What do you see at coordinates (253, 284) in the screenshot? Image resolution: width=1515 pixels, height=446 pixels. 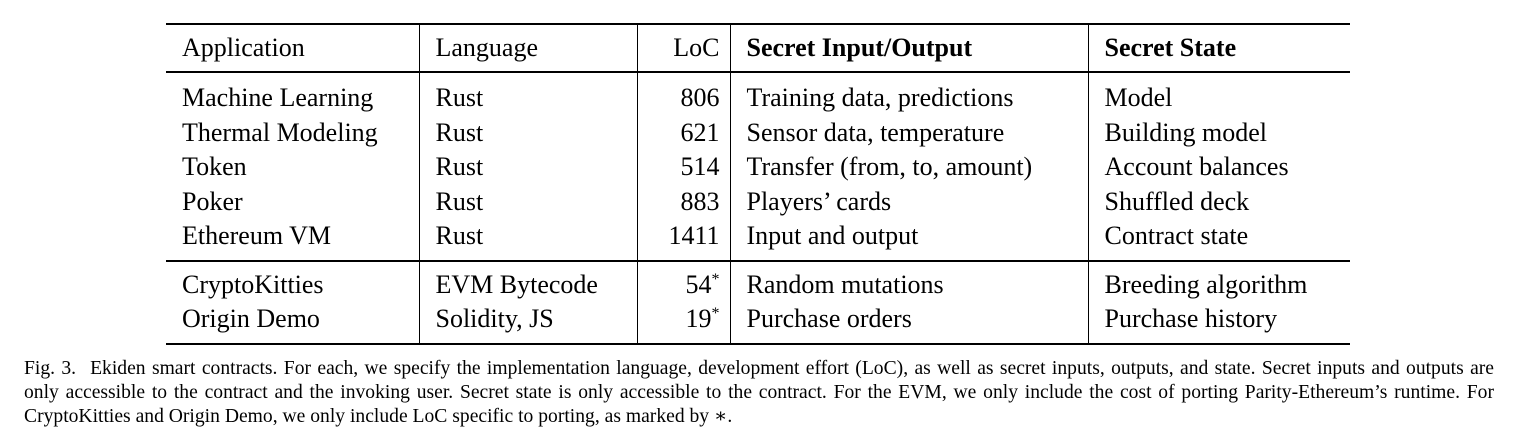 I see `cell-application-text: CryptoKitties` at bounding box center [253, 284].